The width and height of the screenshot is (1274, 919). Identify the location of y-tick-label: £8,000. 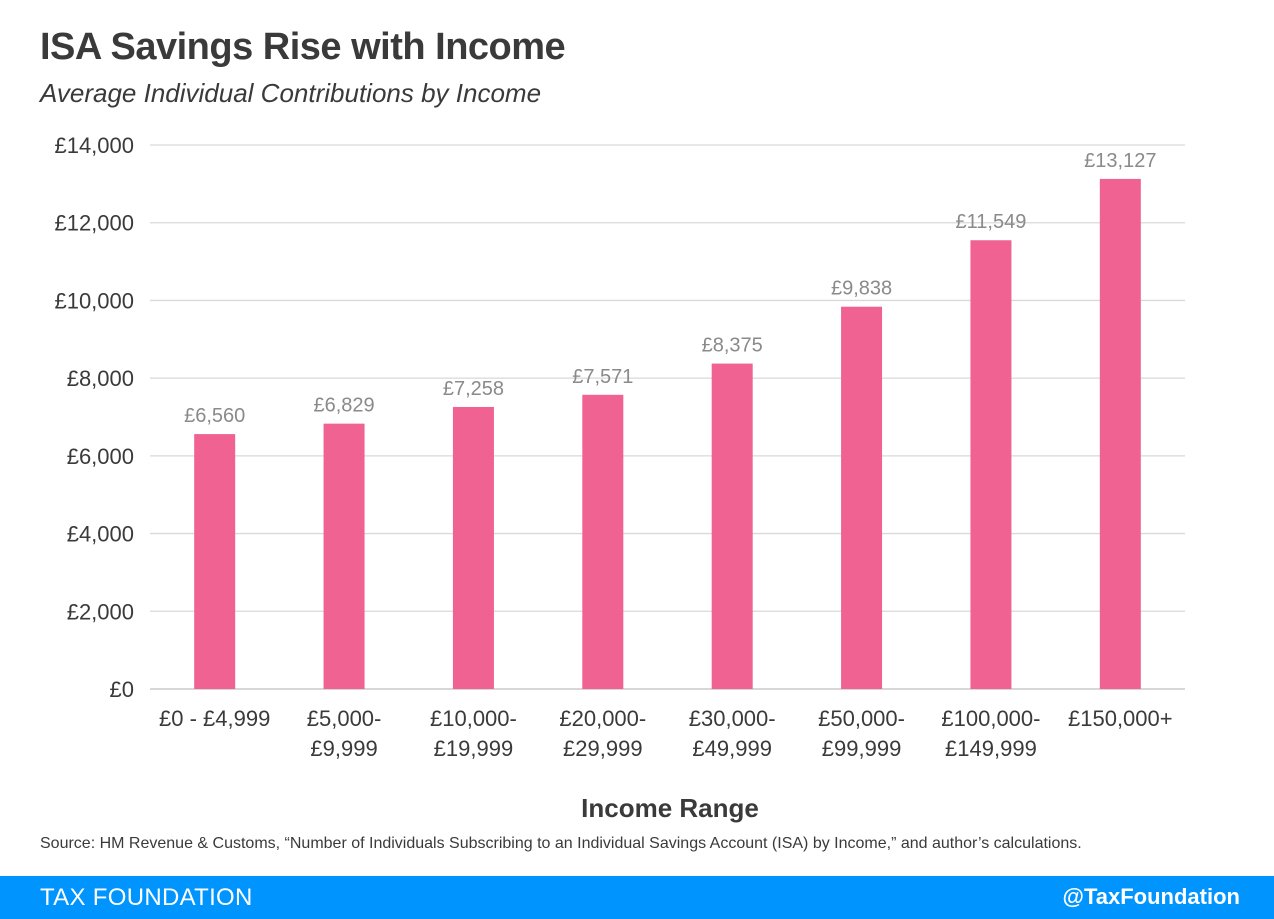
(100, 378).